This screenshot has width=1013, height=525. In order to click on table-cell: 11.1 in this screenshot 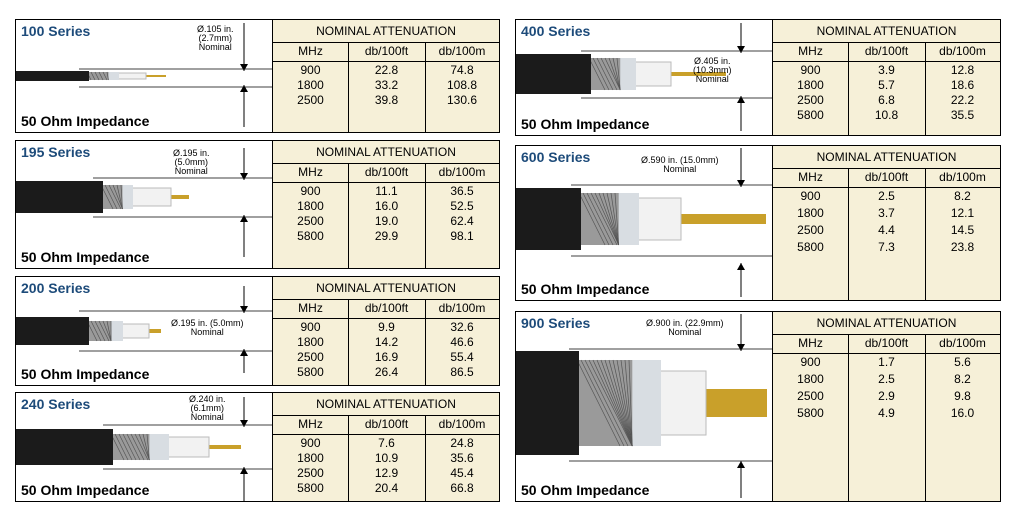, I will do `click(386, 191)`.